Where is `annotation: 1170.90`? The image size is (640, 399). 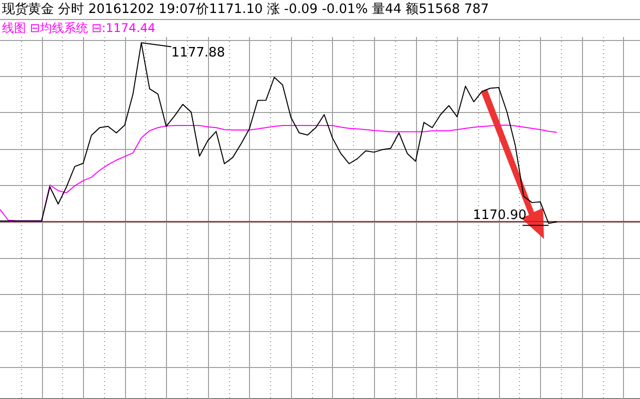 annotation: 1170.90 is located at coordinates (499, 216).